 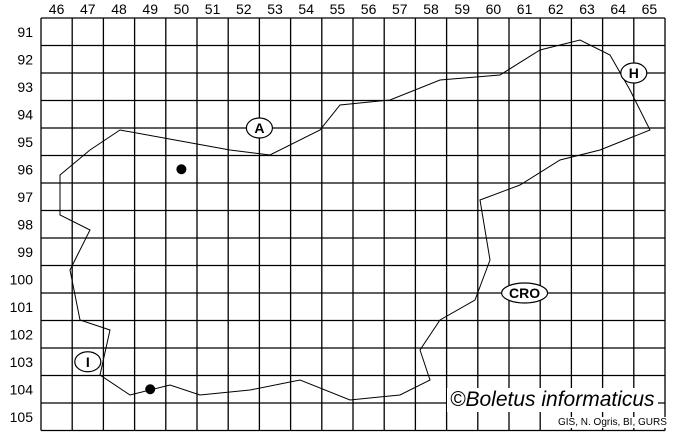 I want to click on column-label: 62, so click(x=556, y=9).